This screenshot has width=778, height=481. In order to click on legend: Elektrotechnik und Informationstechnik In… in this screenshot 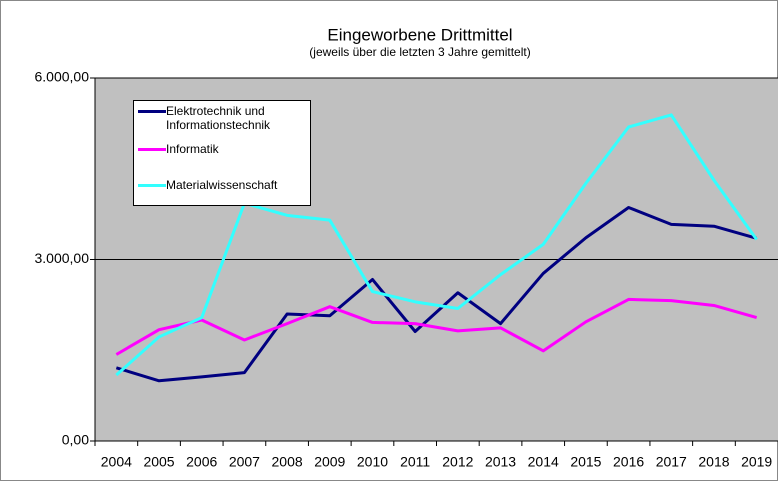, I will do `click(222, 153)`.